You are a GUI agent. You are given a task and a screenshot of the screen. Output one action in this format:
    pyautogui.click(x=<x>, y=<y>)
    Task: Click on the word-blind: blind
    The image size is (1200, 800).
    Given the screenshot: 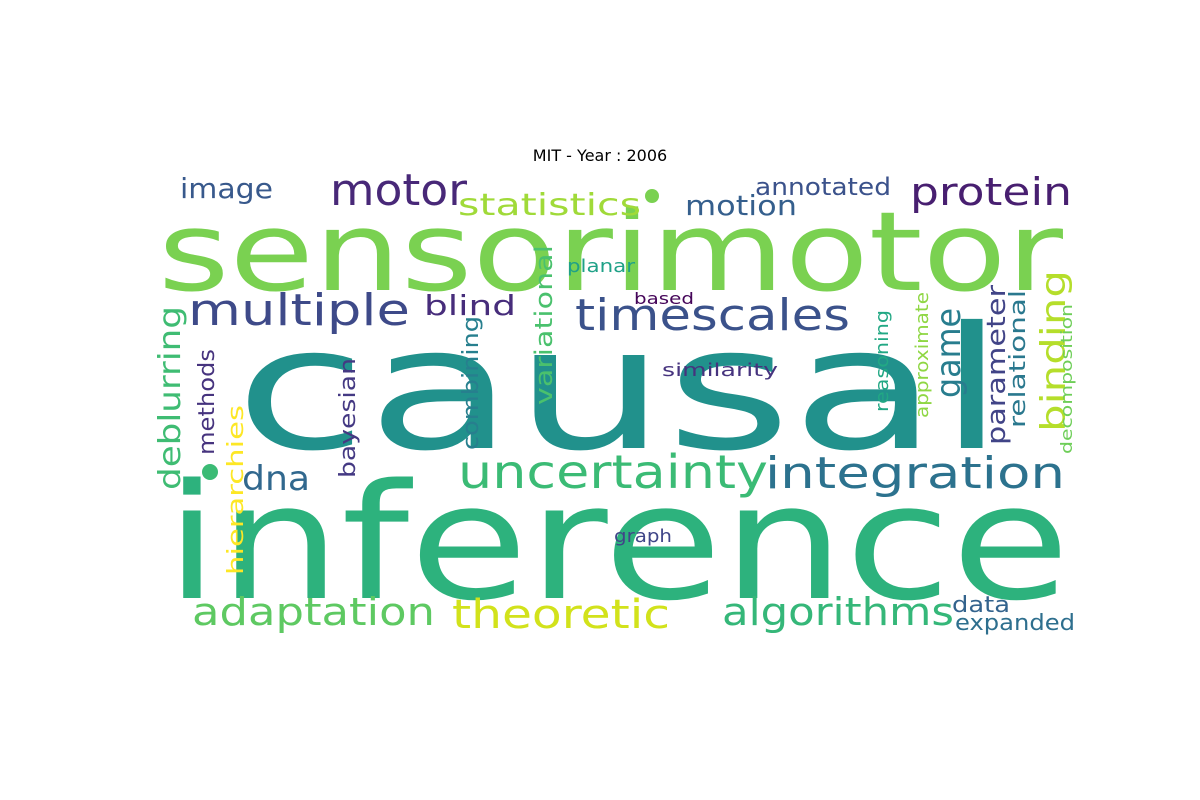 What is the action you would take?
    pyautogui.click(x=470, y=305)
    